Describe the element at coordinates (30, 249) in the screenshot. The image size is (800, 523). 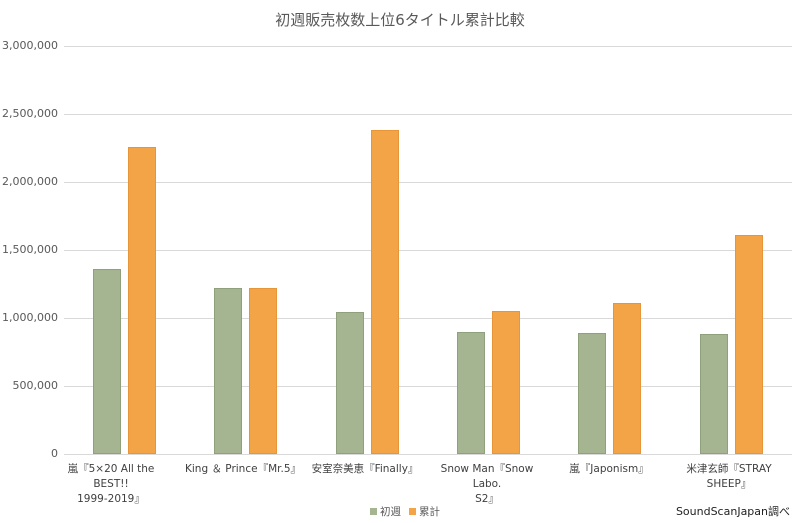
I see `y-tick-label: 1,500,000` at that location.